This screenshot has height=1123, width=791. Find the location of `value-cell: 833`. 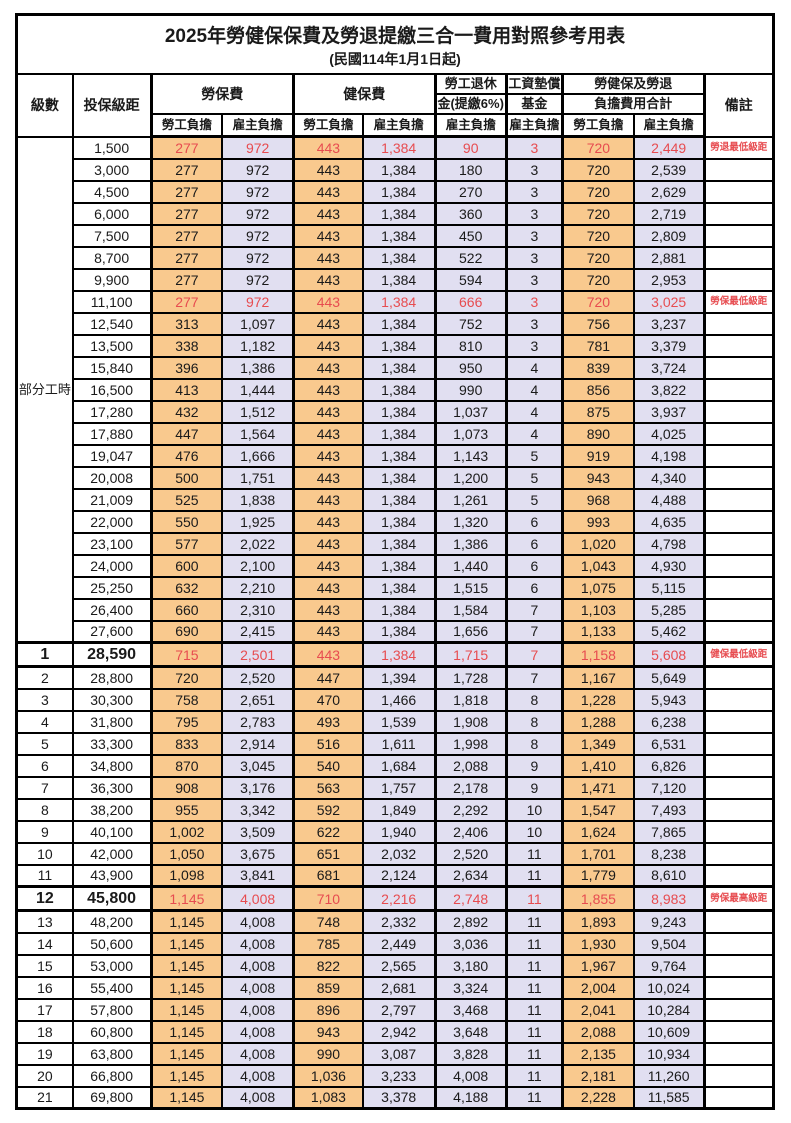

value-cell: 833 is located at coordinates (186, 743).